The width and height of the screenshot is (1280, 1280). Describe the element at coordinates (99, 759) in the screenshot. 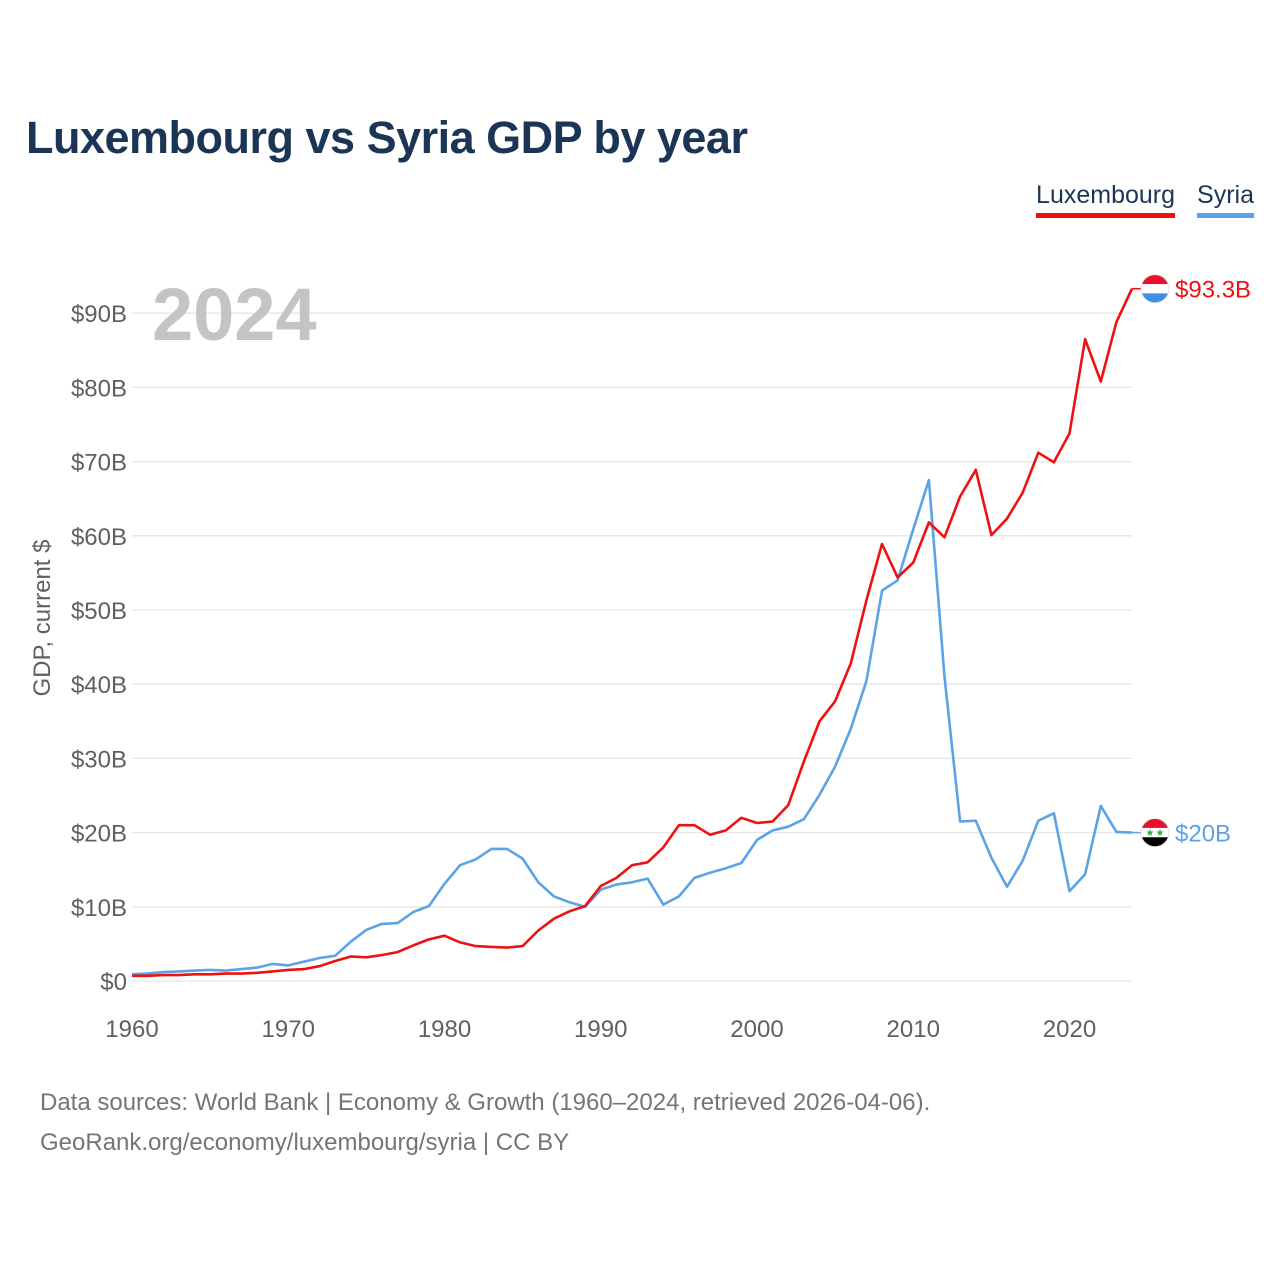

I see `y-tick-label: $30B` at that location.